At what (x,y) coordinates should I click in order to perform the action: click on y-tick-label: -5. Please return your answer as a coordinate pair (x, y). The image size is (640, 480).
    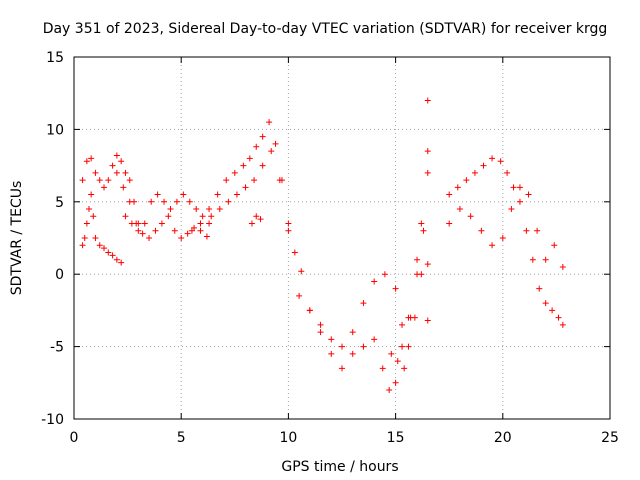
    Looking at the image, I should click on (57, 348).